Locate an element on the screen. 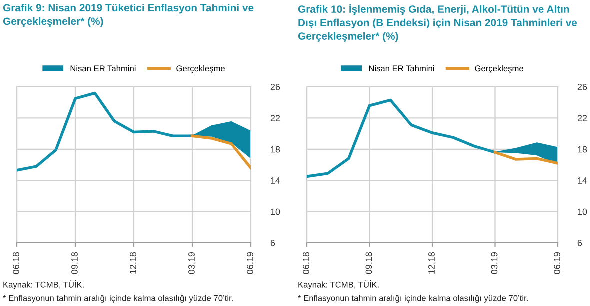 This screenshot has width=590, height=306. chart-title: Grafik 10: İşlenmemiş Gıda, Enerji, Alkol-Tütün ve Altın Dışı Enflasyon (B Endeksi) için Nisan 2019 Tahminleri ve Gerçekleşmeler* (%) is located at coordinates (438, 23).